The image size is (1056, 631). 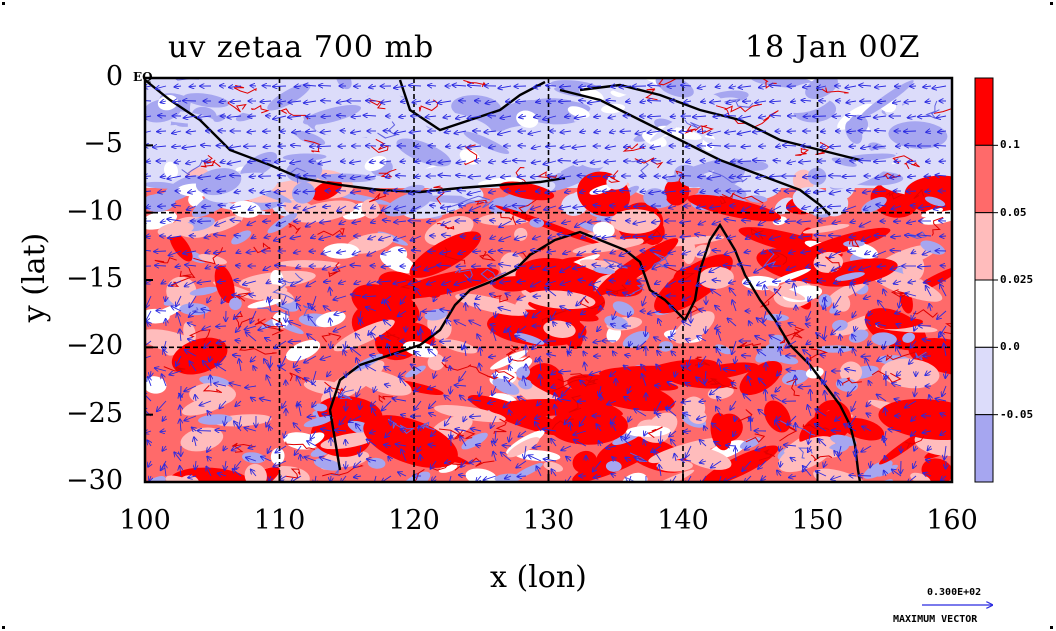 What do you see at coordinates (952, 520) in the screenshot?
I see `x-tick-label: 160` at bounding box center [952, 520].